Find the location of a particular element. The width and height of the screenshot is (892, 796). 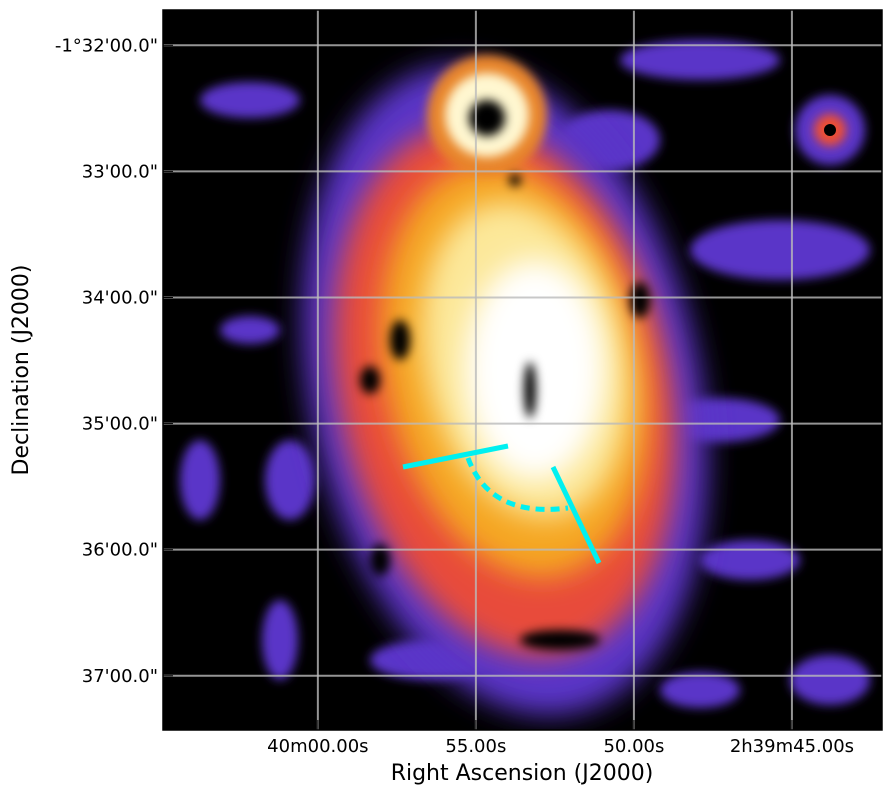

y-tick-label: 33'00.0" is located at coordinates (120, 171).